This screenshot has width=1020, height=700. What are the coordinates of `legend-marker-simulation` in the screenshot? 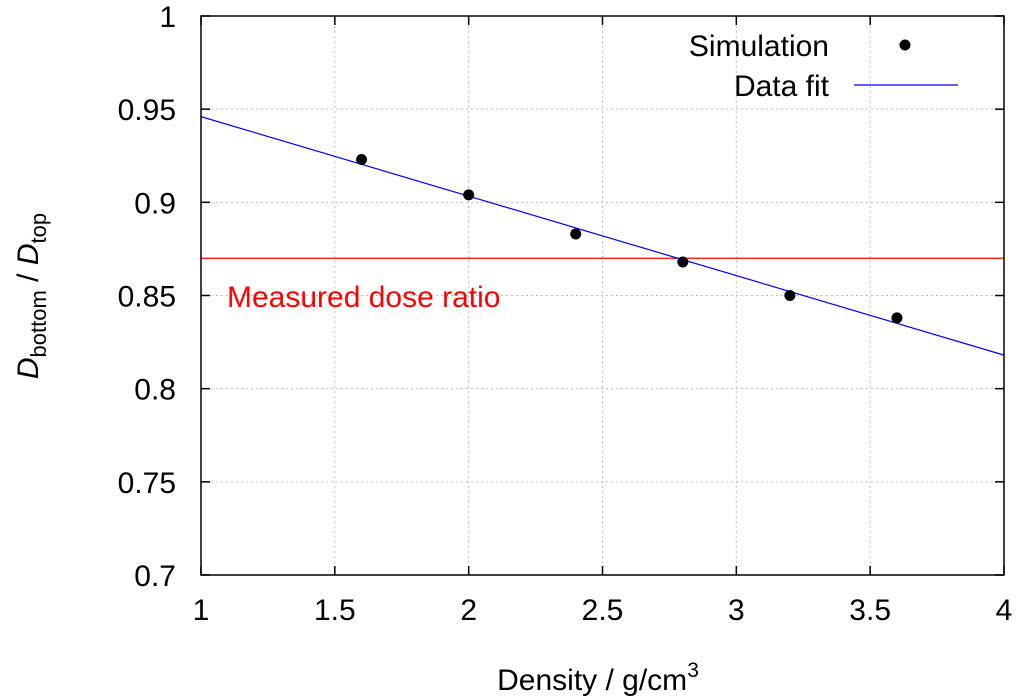 It's located at (905, 45).